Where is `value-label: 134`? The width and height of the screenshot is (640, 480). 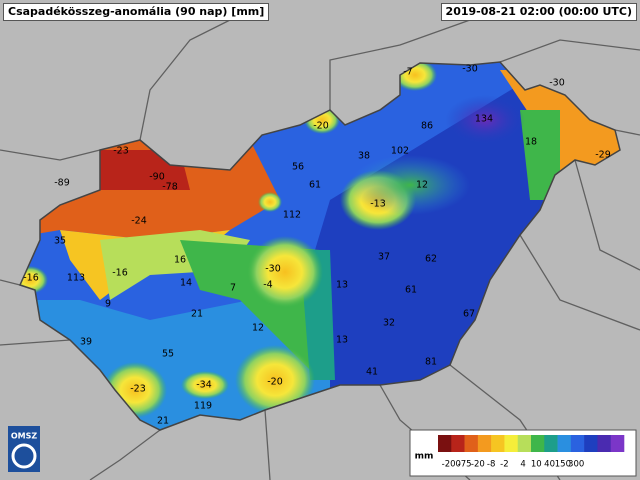 value-label: 134 is located at coordinates (484, 119).